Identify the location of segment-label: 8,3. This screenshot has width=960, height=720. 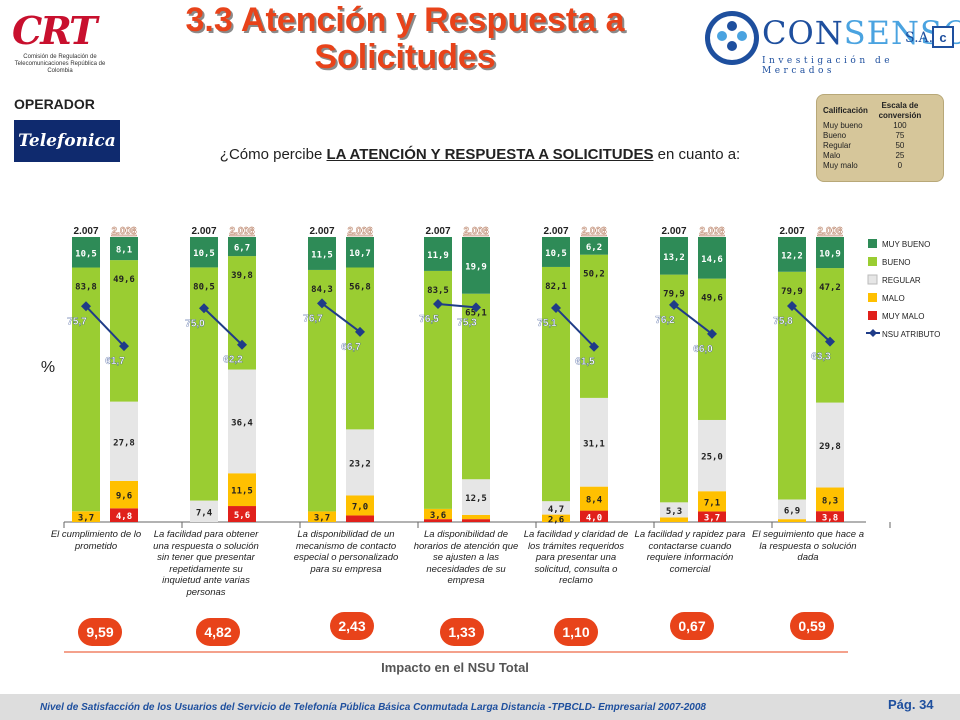
(830, 501).